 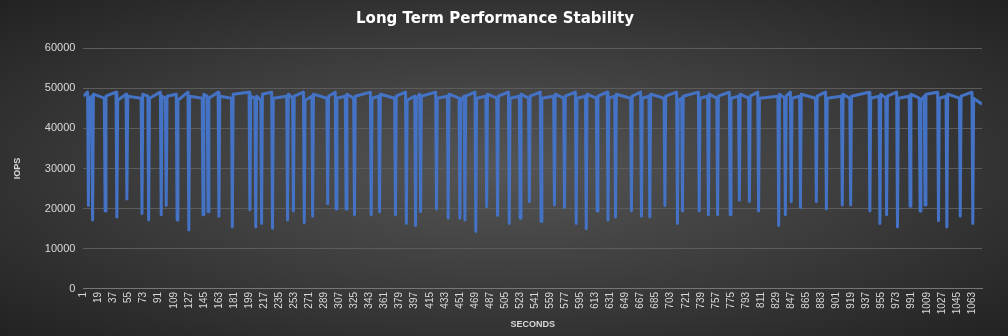 What do you see at coordinates (790, 300) in the screenshot?
I see `x-tick-label: 847` at bounding box center [790, 300].